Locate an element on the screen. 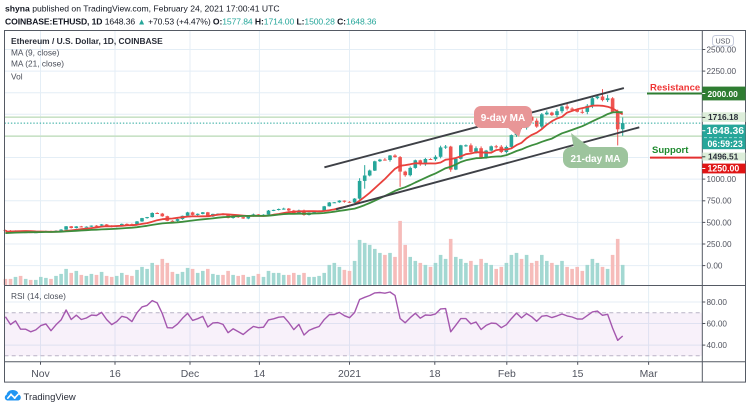 The image size is (750, 409). svg-text: Resistance is located at coordinates (675, 88).